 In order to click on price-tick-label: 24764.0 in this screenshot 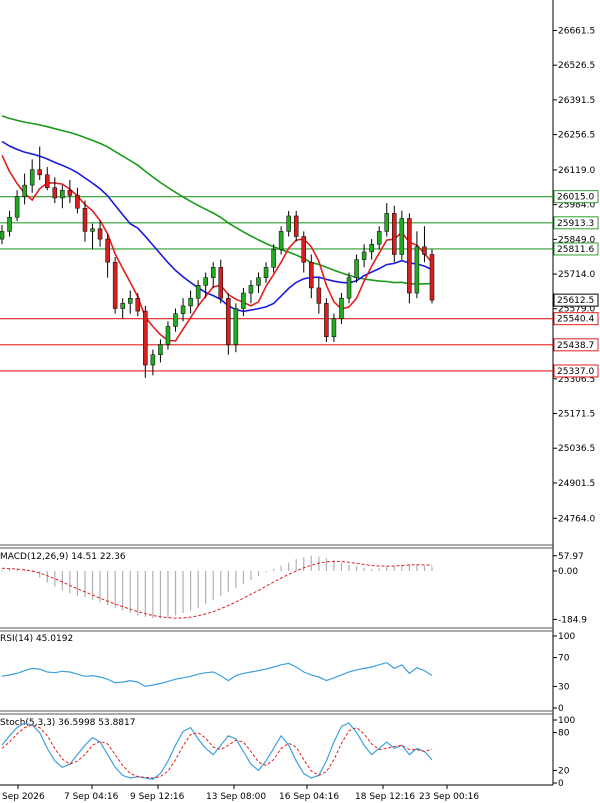, I will do `click(576, 519)`.